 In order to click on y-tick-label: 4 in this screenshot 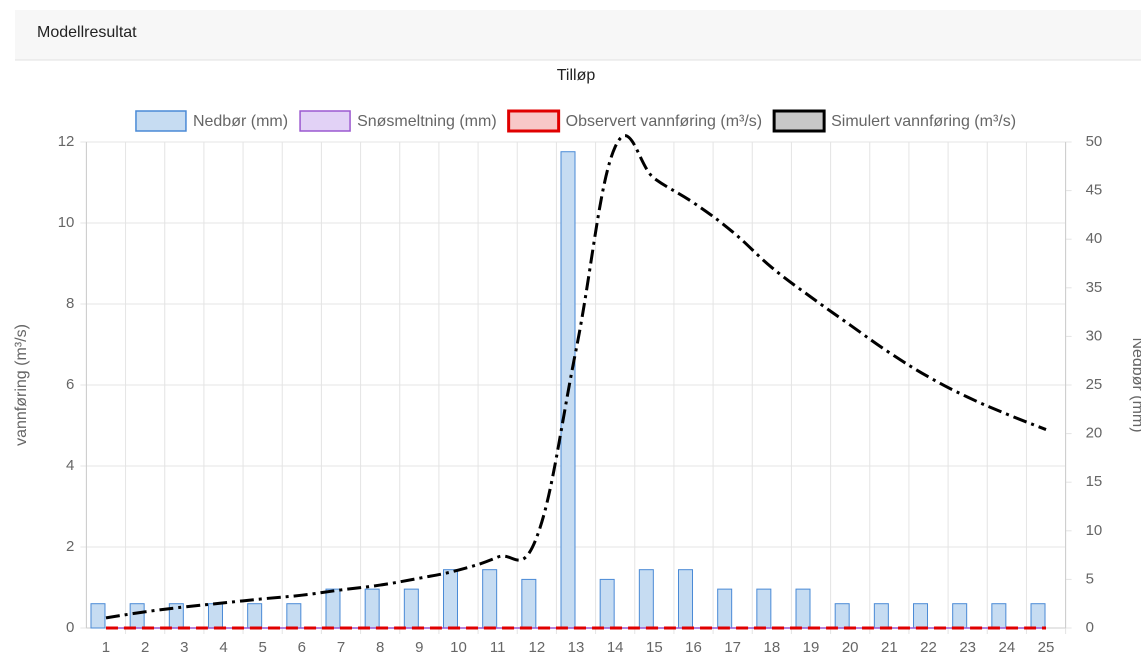, I will do `click(70, 465)`.